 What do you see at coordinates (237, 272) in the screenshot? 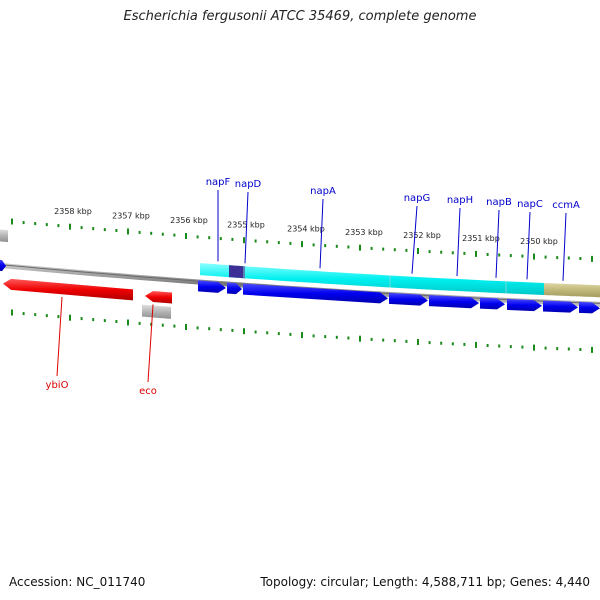
I see `operon-highlight` at bounding box center [237, 272].